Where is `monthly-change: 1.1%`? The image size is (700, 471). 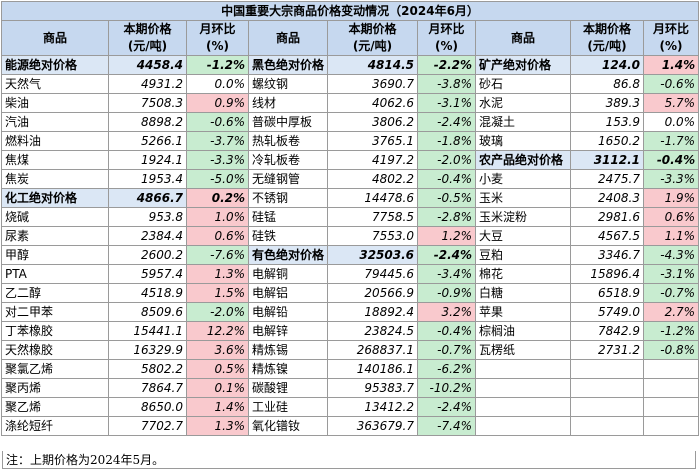
monthly-change: 1.1% is located at coordinates (671, 236).